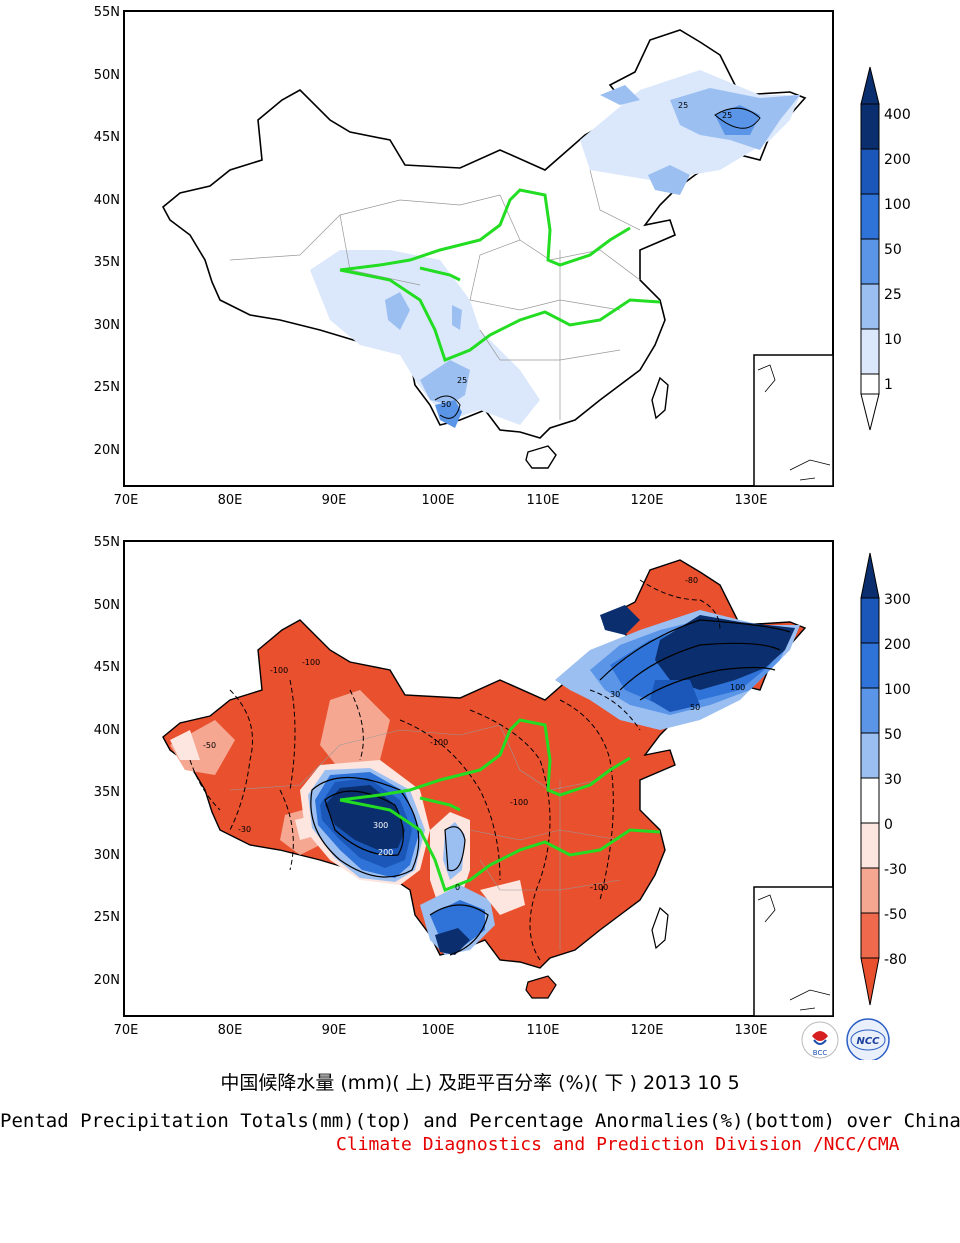 This screenshot has height=1243, width=960. Describe the element at coordinates (870, 248) in the screenshot. I see `top-colorbar` at that location.